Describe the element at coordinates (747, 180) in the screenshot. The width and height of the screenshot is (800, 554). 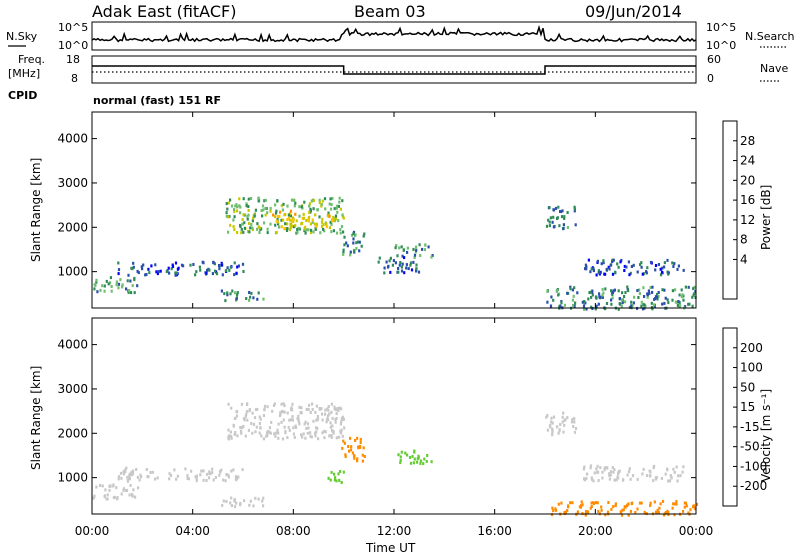
I see `power-colorbar-tick-label: 20` at that location.